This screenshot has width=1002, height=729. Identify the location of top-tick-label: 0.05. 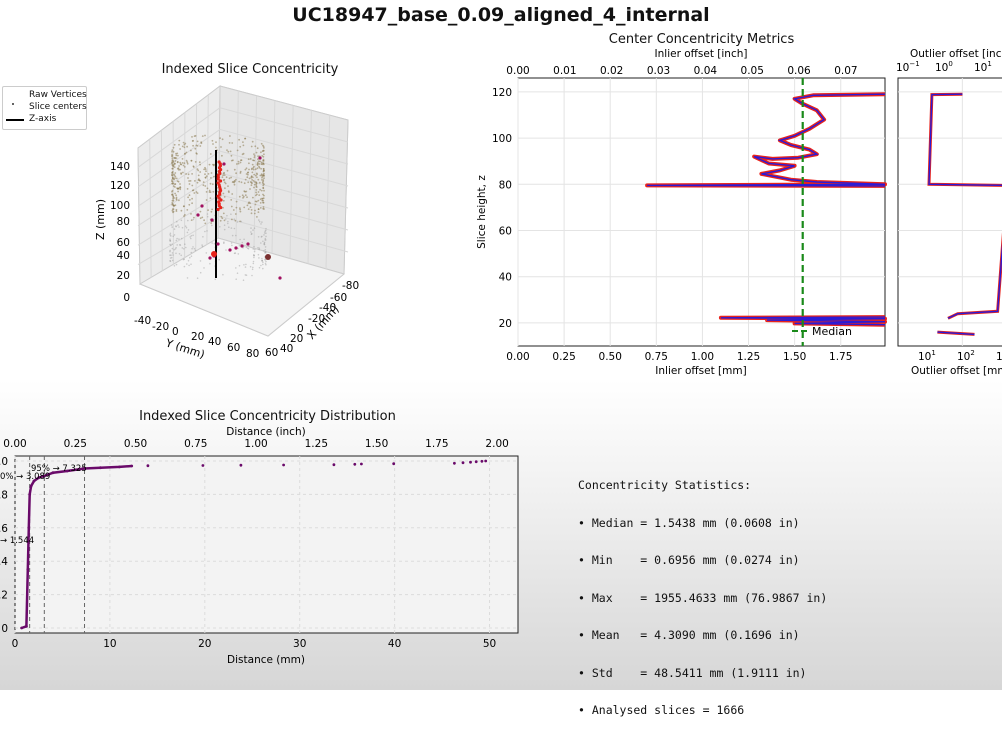
(752, 71).